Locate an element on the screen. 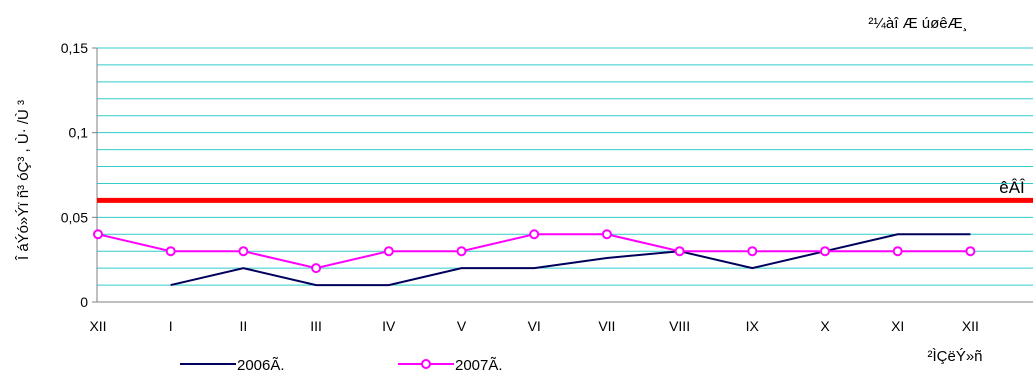 This screenshot has width=1033, height=381. chart-title: ²¼àî Æ úøêÆ¸ is located at coordinates (917, 23).